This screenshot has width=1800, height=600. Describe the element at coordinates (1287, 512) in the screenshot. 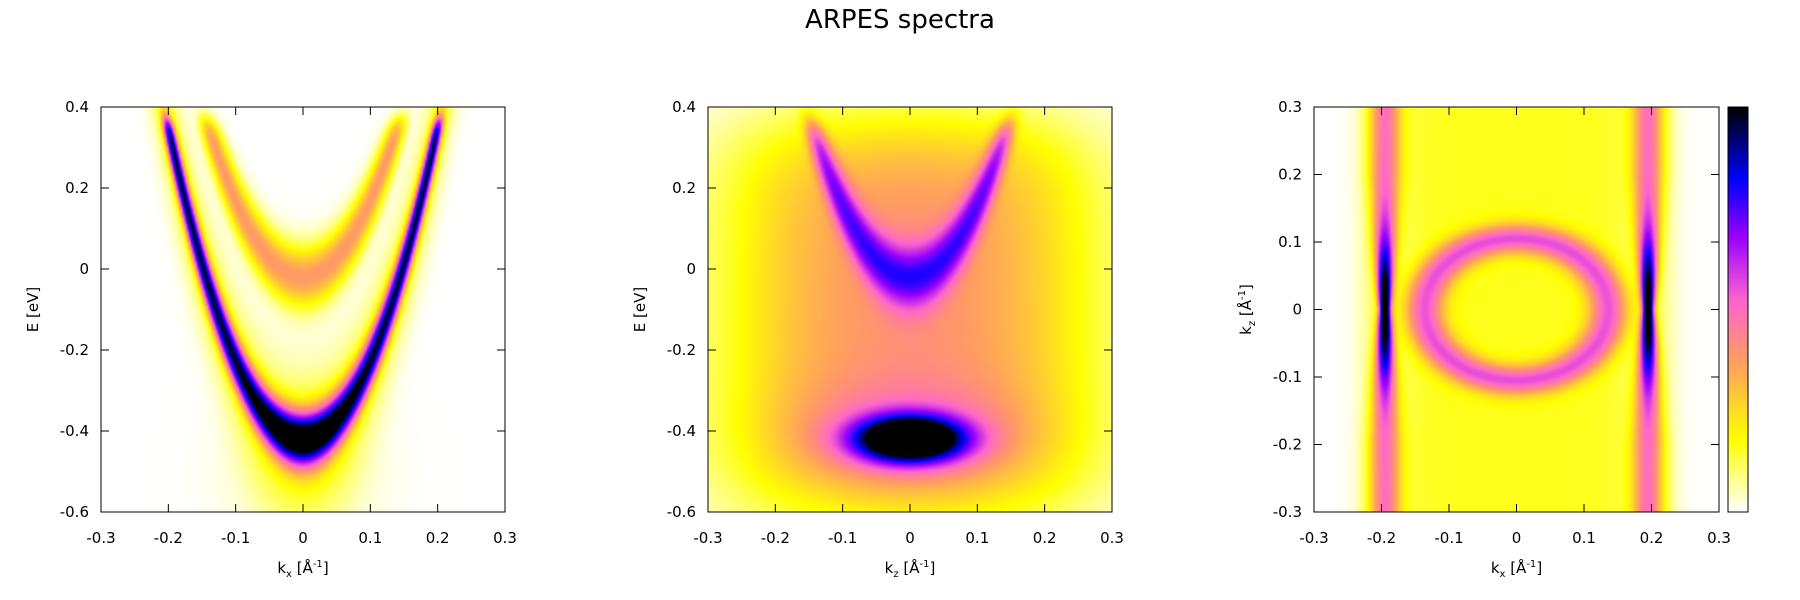

I see `y-tick-label: -0.3` at that location.